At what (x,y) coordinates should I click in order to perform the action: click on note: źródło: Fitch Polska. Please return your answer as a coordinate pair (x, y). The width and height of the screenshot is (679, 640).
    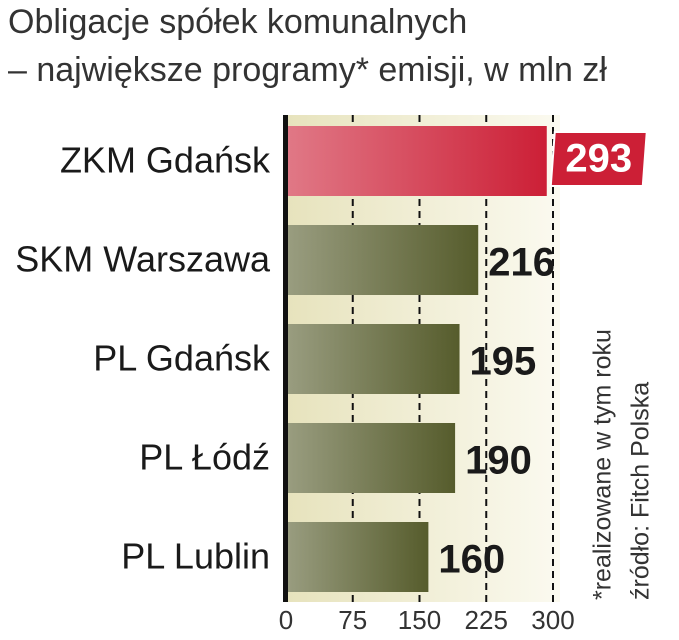
    Looking at the image, I should click on (641, 491).